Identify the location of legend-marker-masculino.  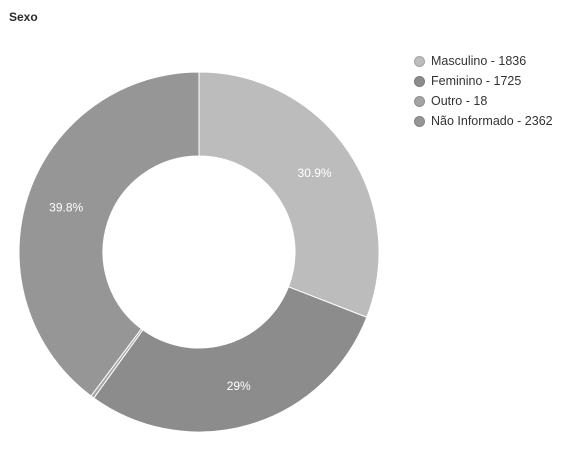
(419, 61).